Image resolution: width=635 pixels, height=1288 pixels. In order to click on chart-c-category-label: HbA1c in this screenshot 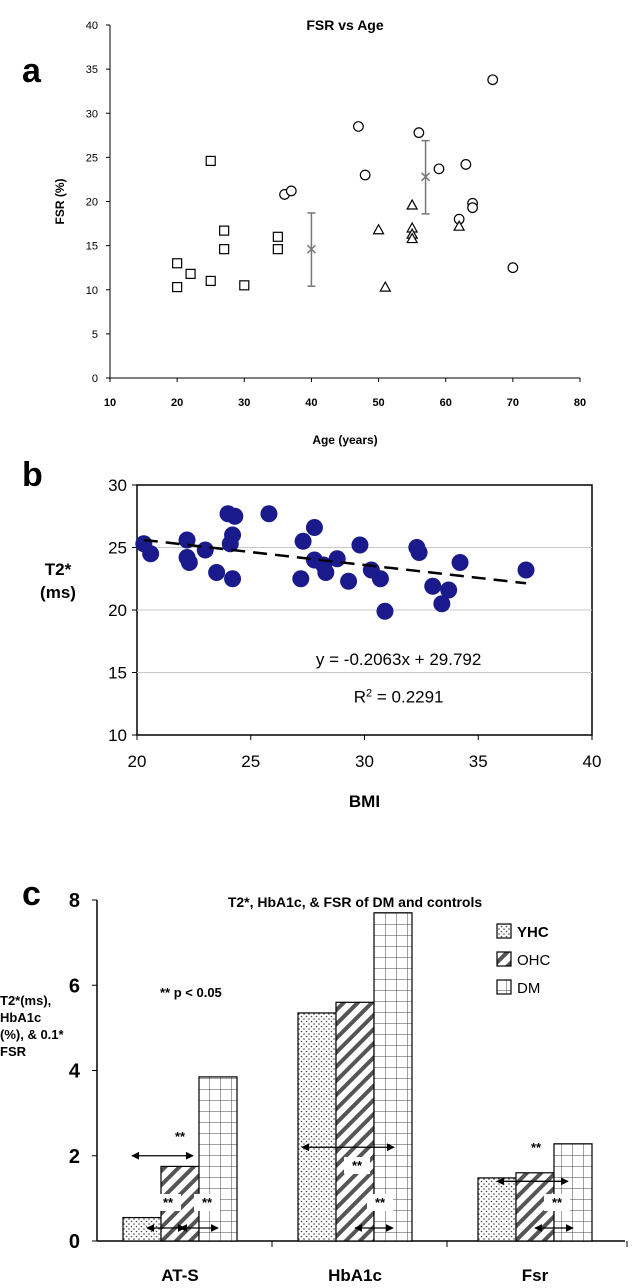, I will do `click(355, 1275)`.